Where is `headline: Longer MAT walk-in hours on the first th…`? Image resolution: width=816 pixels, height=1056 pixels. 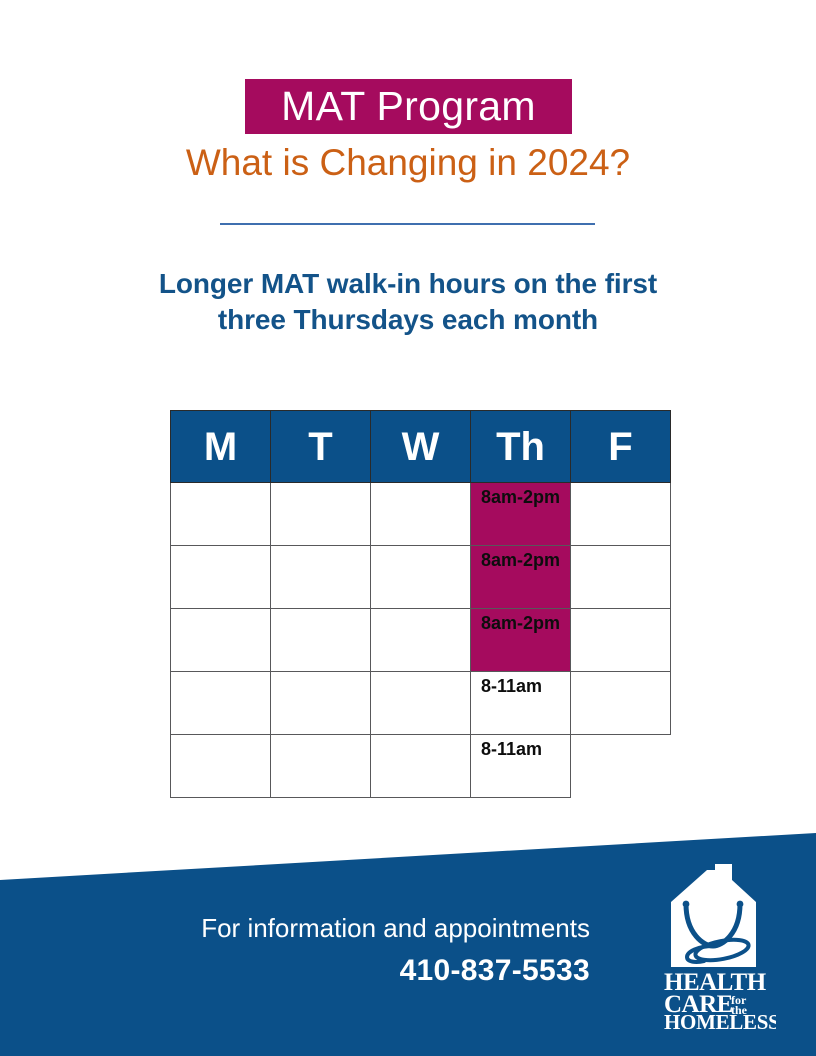
headline: Longer MAT walk-in hours on the first th… is located at coordinates (408, 302).